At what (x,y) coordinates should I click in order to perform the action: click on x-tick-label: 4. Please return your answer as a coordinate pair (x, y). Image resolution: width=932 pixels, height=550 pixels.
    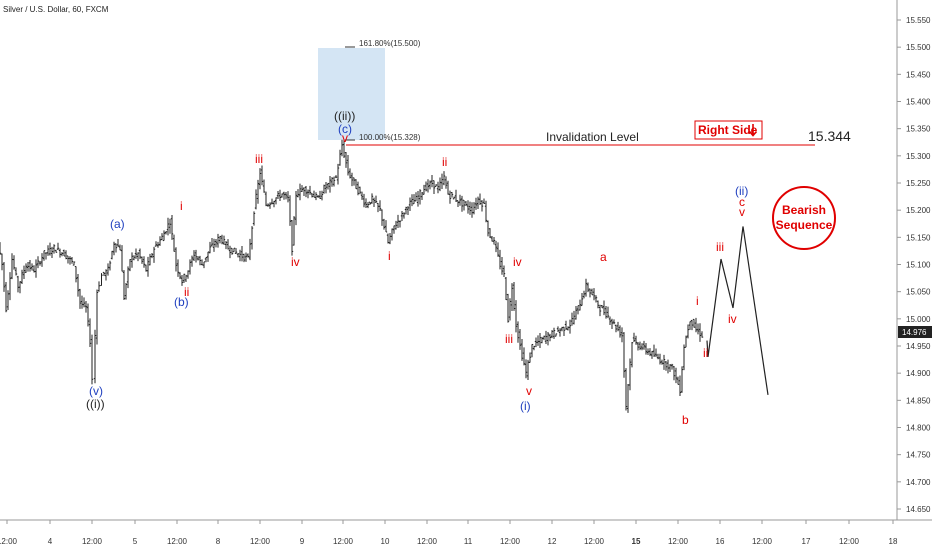
    Looking at the image, I should click on (50, 541).